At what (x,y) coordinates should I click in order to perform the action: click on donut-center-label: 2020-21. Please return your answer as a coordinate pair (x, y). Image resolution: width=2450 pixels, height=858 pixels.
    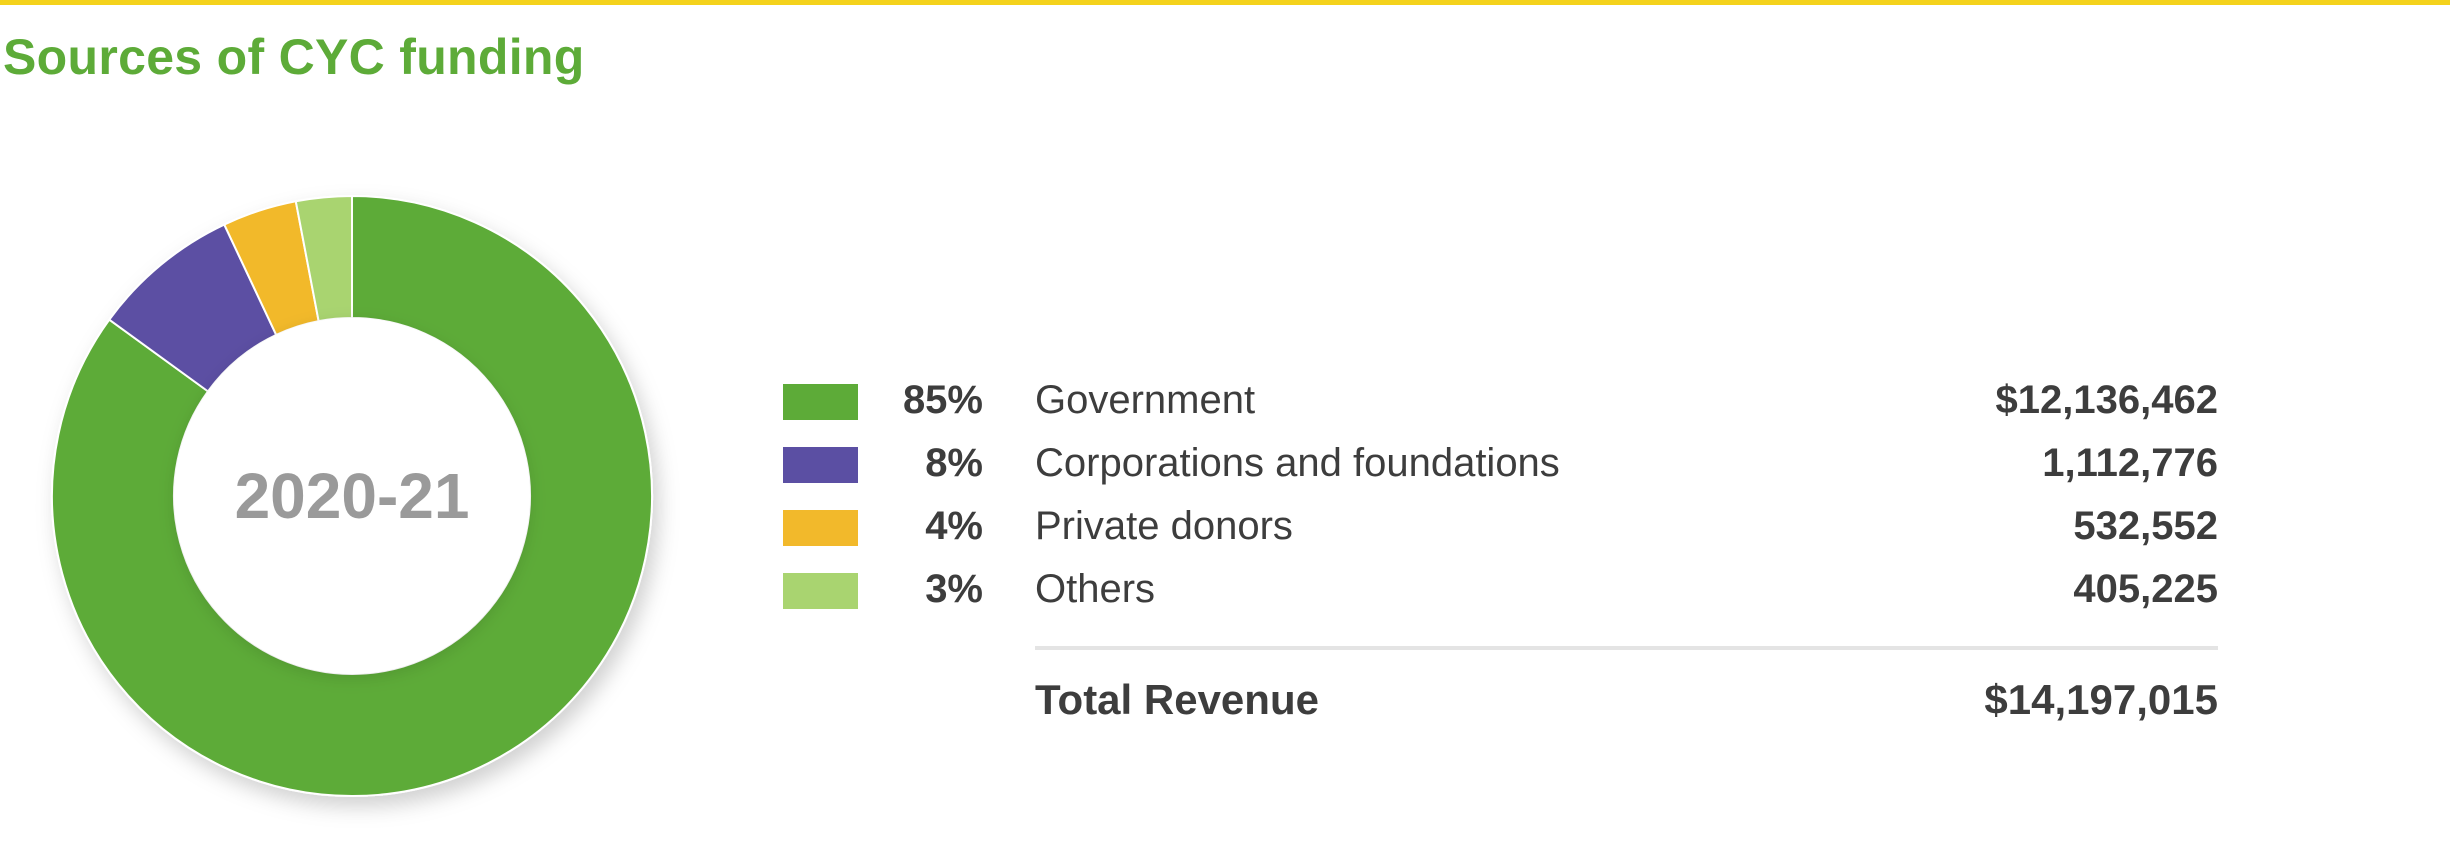
    Looking at the image, I should click on (352, 496).